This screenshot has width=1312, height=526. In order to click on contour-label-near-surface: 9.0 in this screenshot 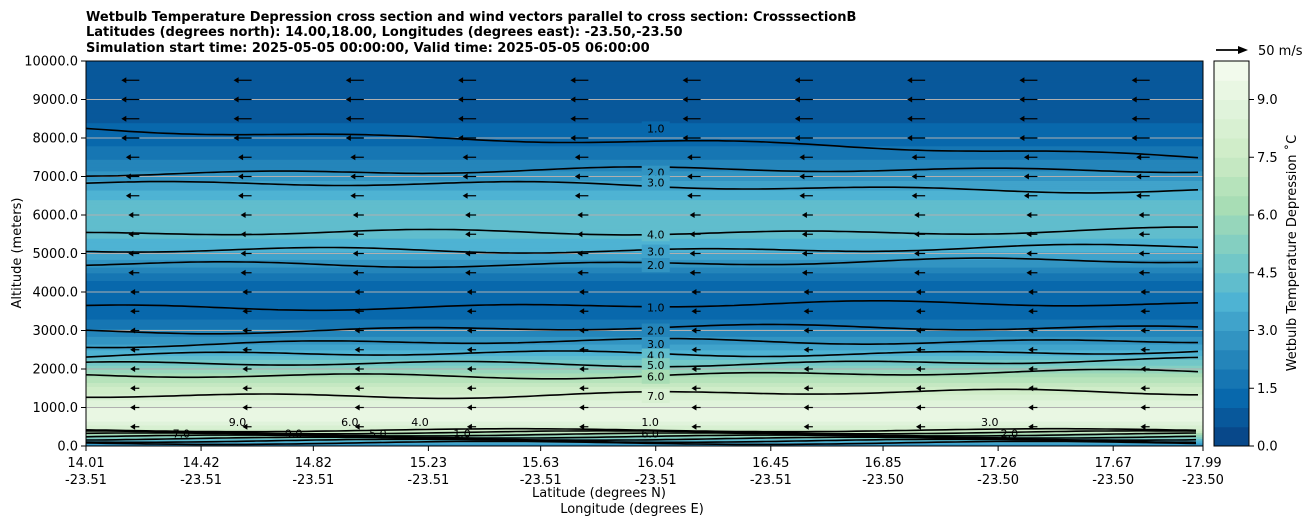, I will do `click(294, 434)`.